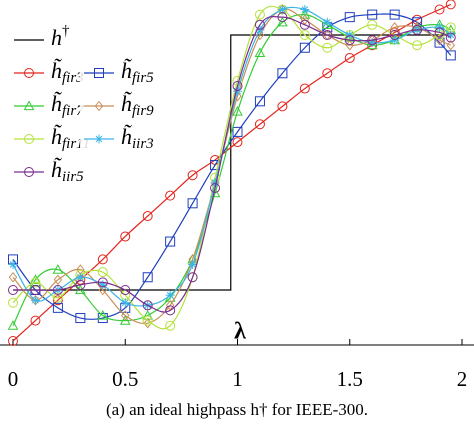 The image size is (474, 434). What do you see at coordinates (67, 171) in the screenshot?
I see `legend-label: h̃iir5` at bounding box center [67, 171].